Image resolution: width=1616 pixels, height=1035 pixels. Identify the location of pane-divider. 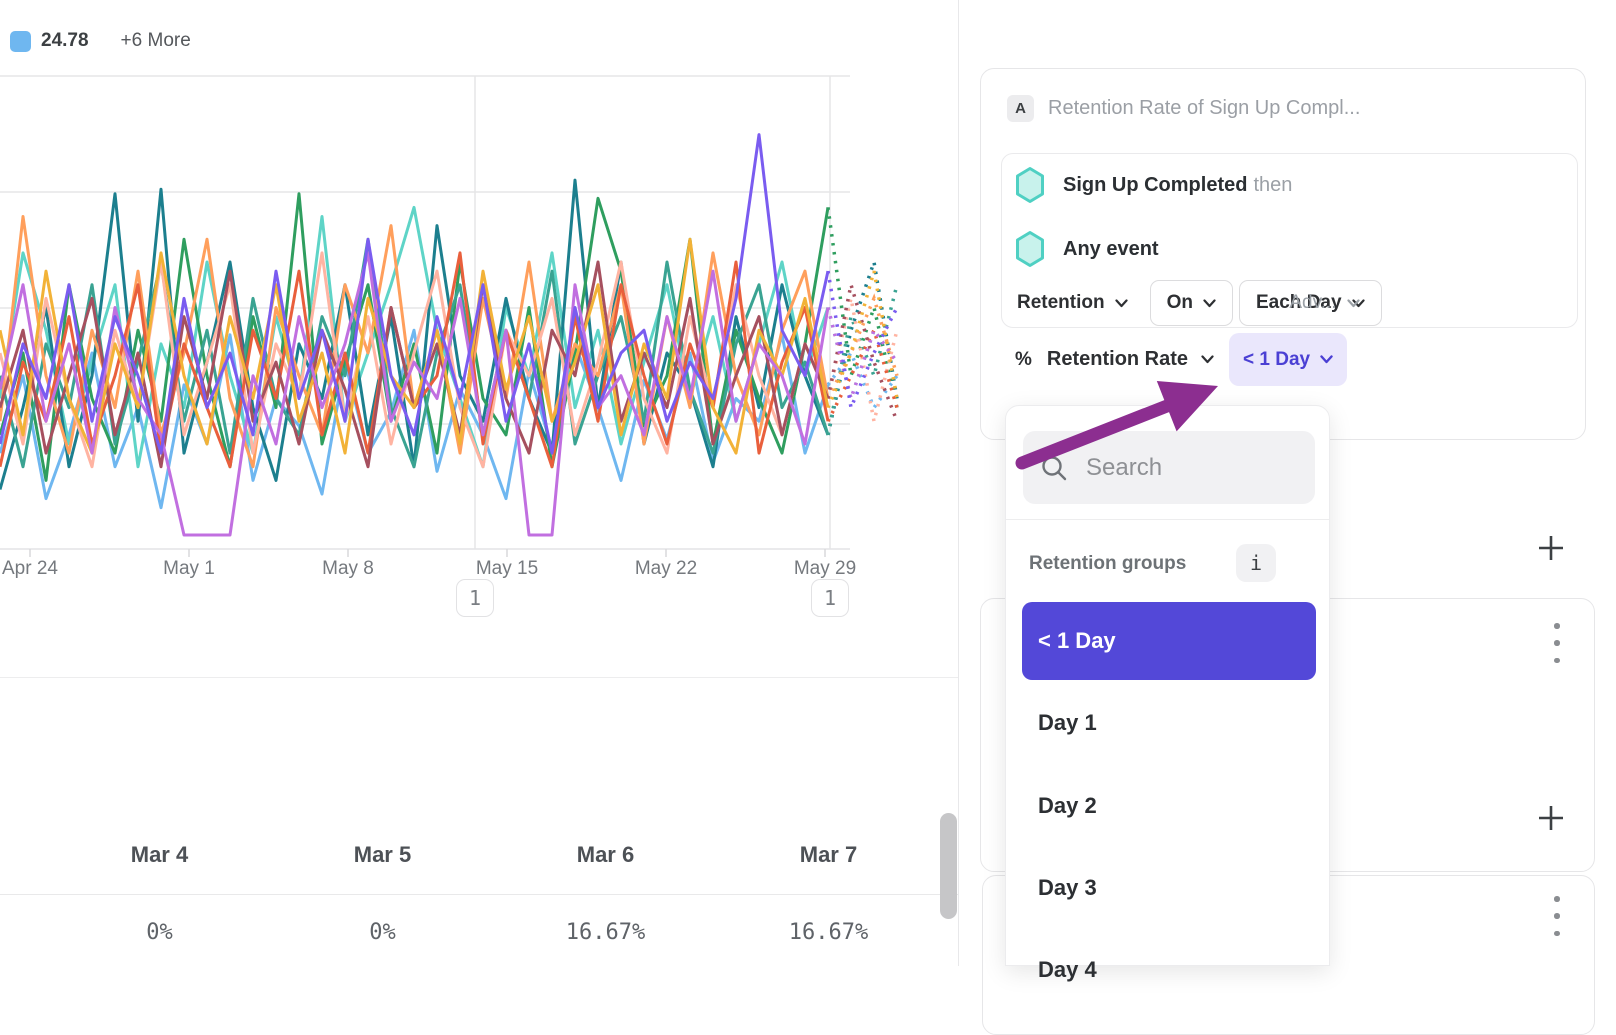
(958, 483).